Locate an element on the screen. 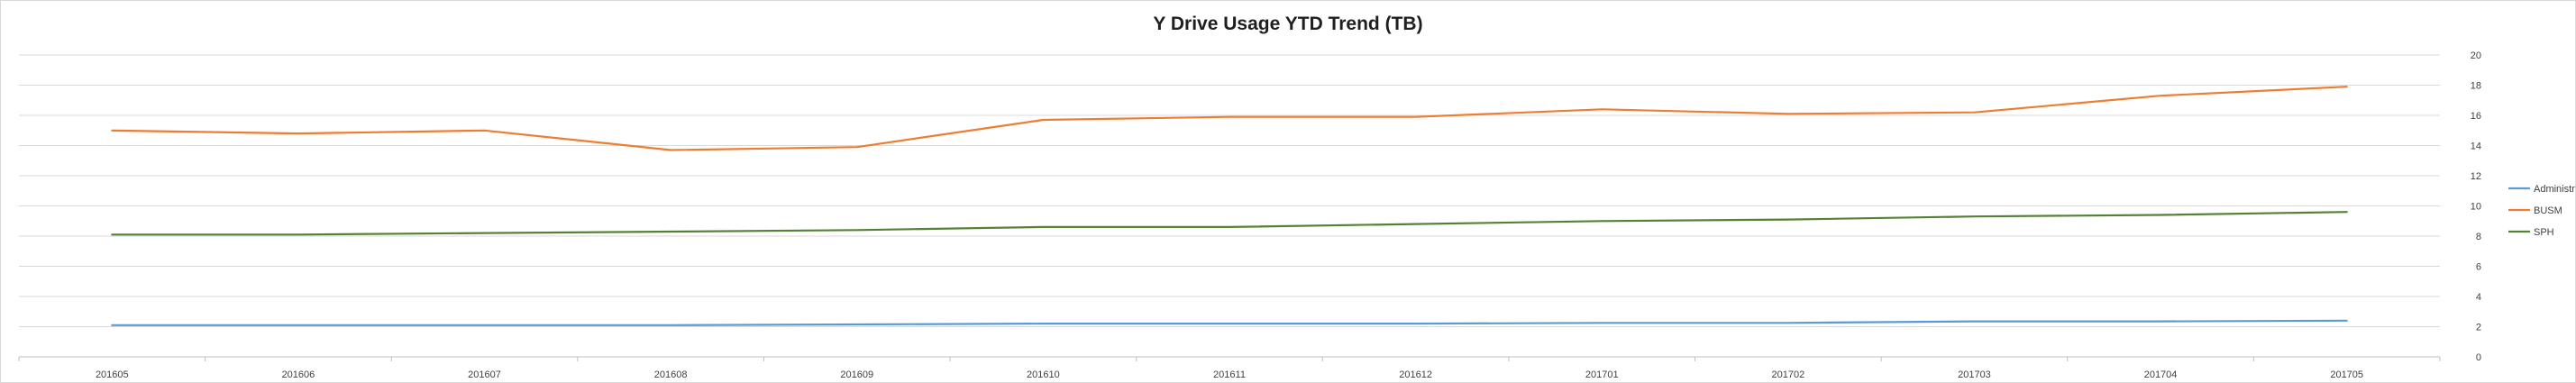 This screenshot has width=2576, height=383. y-tick-label: 0 is located at coordinates (2478, 357).